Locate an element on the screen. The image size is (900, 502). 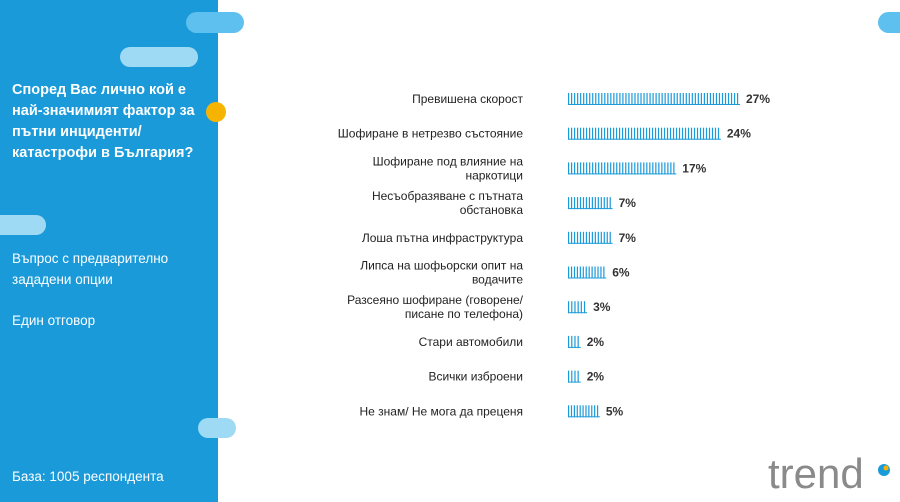
decor-pill-top is located at coordinates (215, 22).